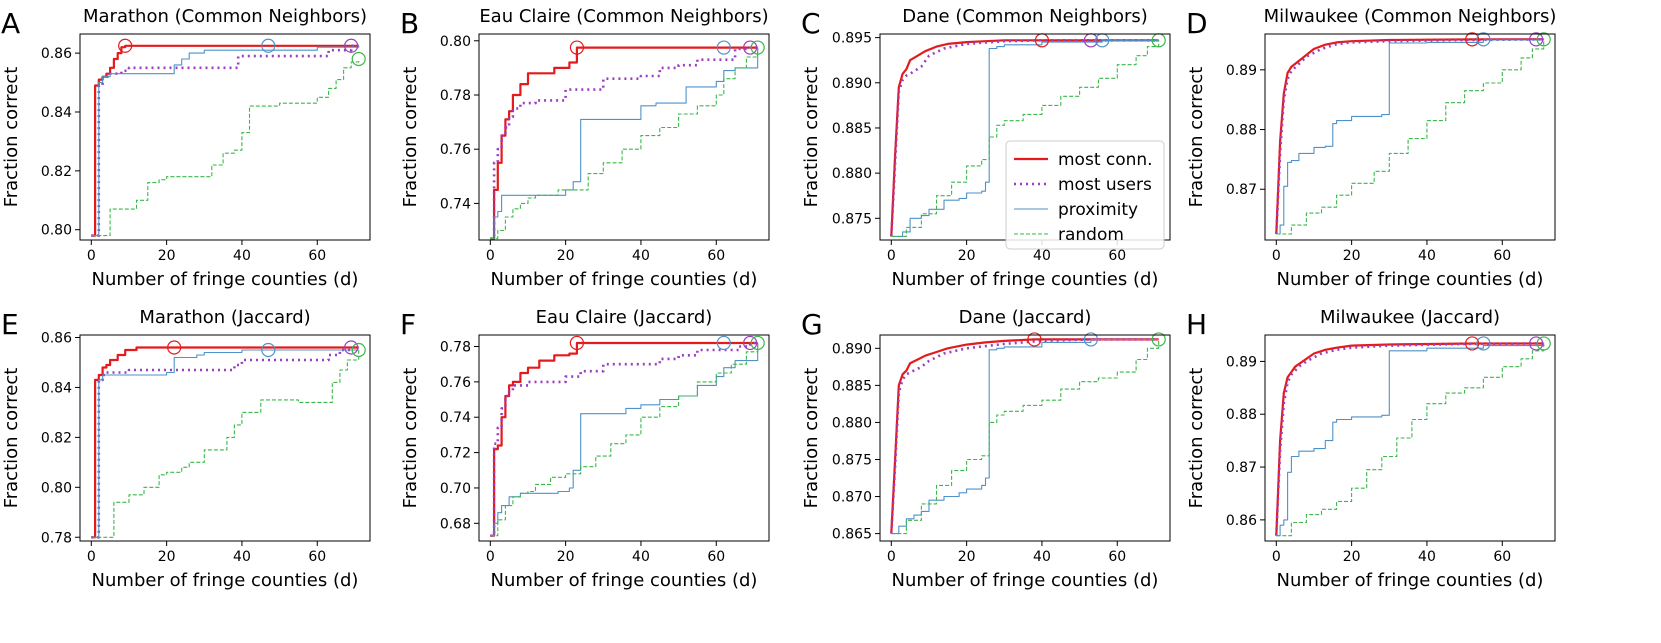 The width and height of the screenshot is (1661, 643). I want to click on legend-label-random: random, so click(1091, 235).